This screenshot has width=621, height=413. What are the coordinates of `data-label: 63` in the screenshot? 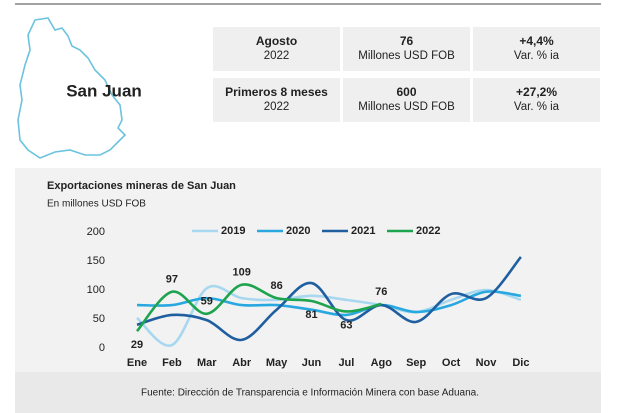 It's located at (346, 325).